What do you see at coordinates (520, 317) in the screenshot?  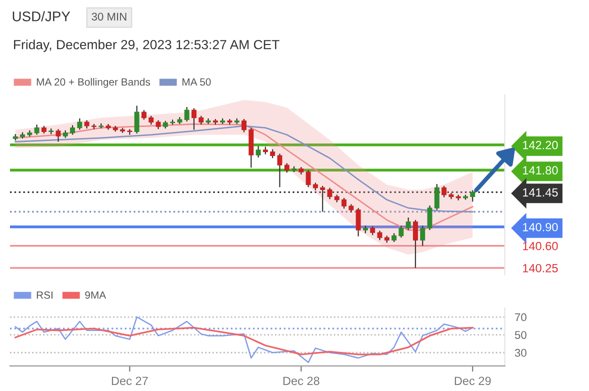 I see `y-tick-label: 70` at bounding box center [520, 317].